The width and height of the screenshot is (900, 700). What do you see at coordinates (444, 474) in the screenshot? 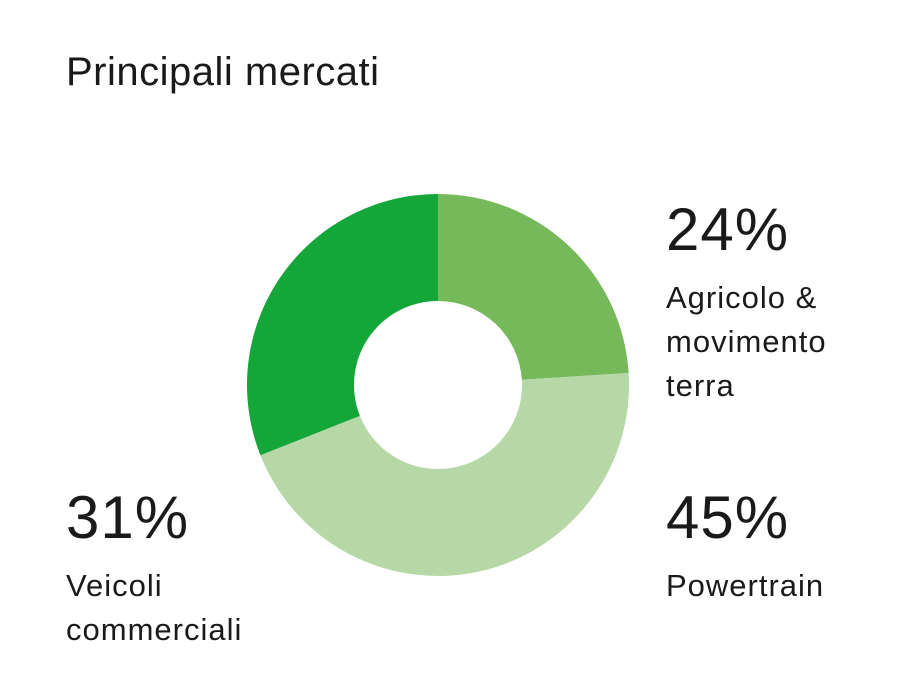
I see `donut-slice-powertrain` at bounding box center [444, 474].